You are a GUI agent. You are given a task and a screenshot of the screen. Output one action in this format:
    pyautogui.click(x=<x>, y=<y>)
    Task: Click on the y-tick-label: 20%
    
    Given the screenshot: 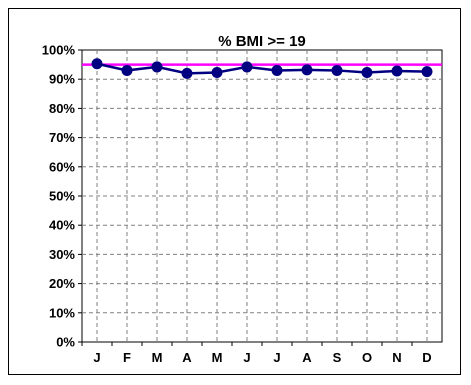 What is the action you would take?
    pyautogui.click(x=62, y=283)
    